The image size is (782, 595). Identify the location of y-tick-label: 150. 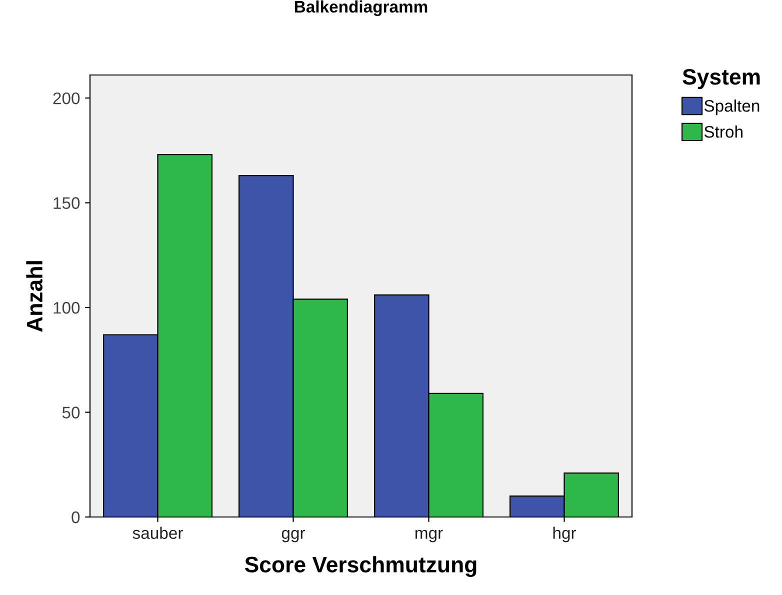
(67, 203).